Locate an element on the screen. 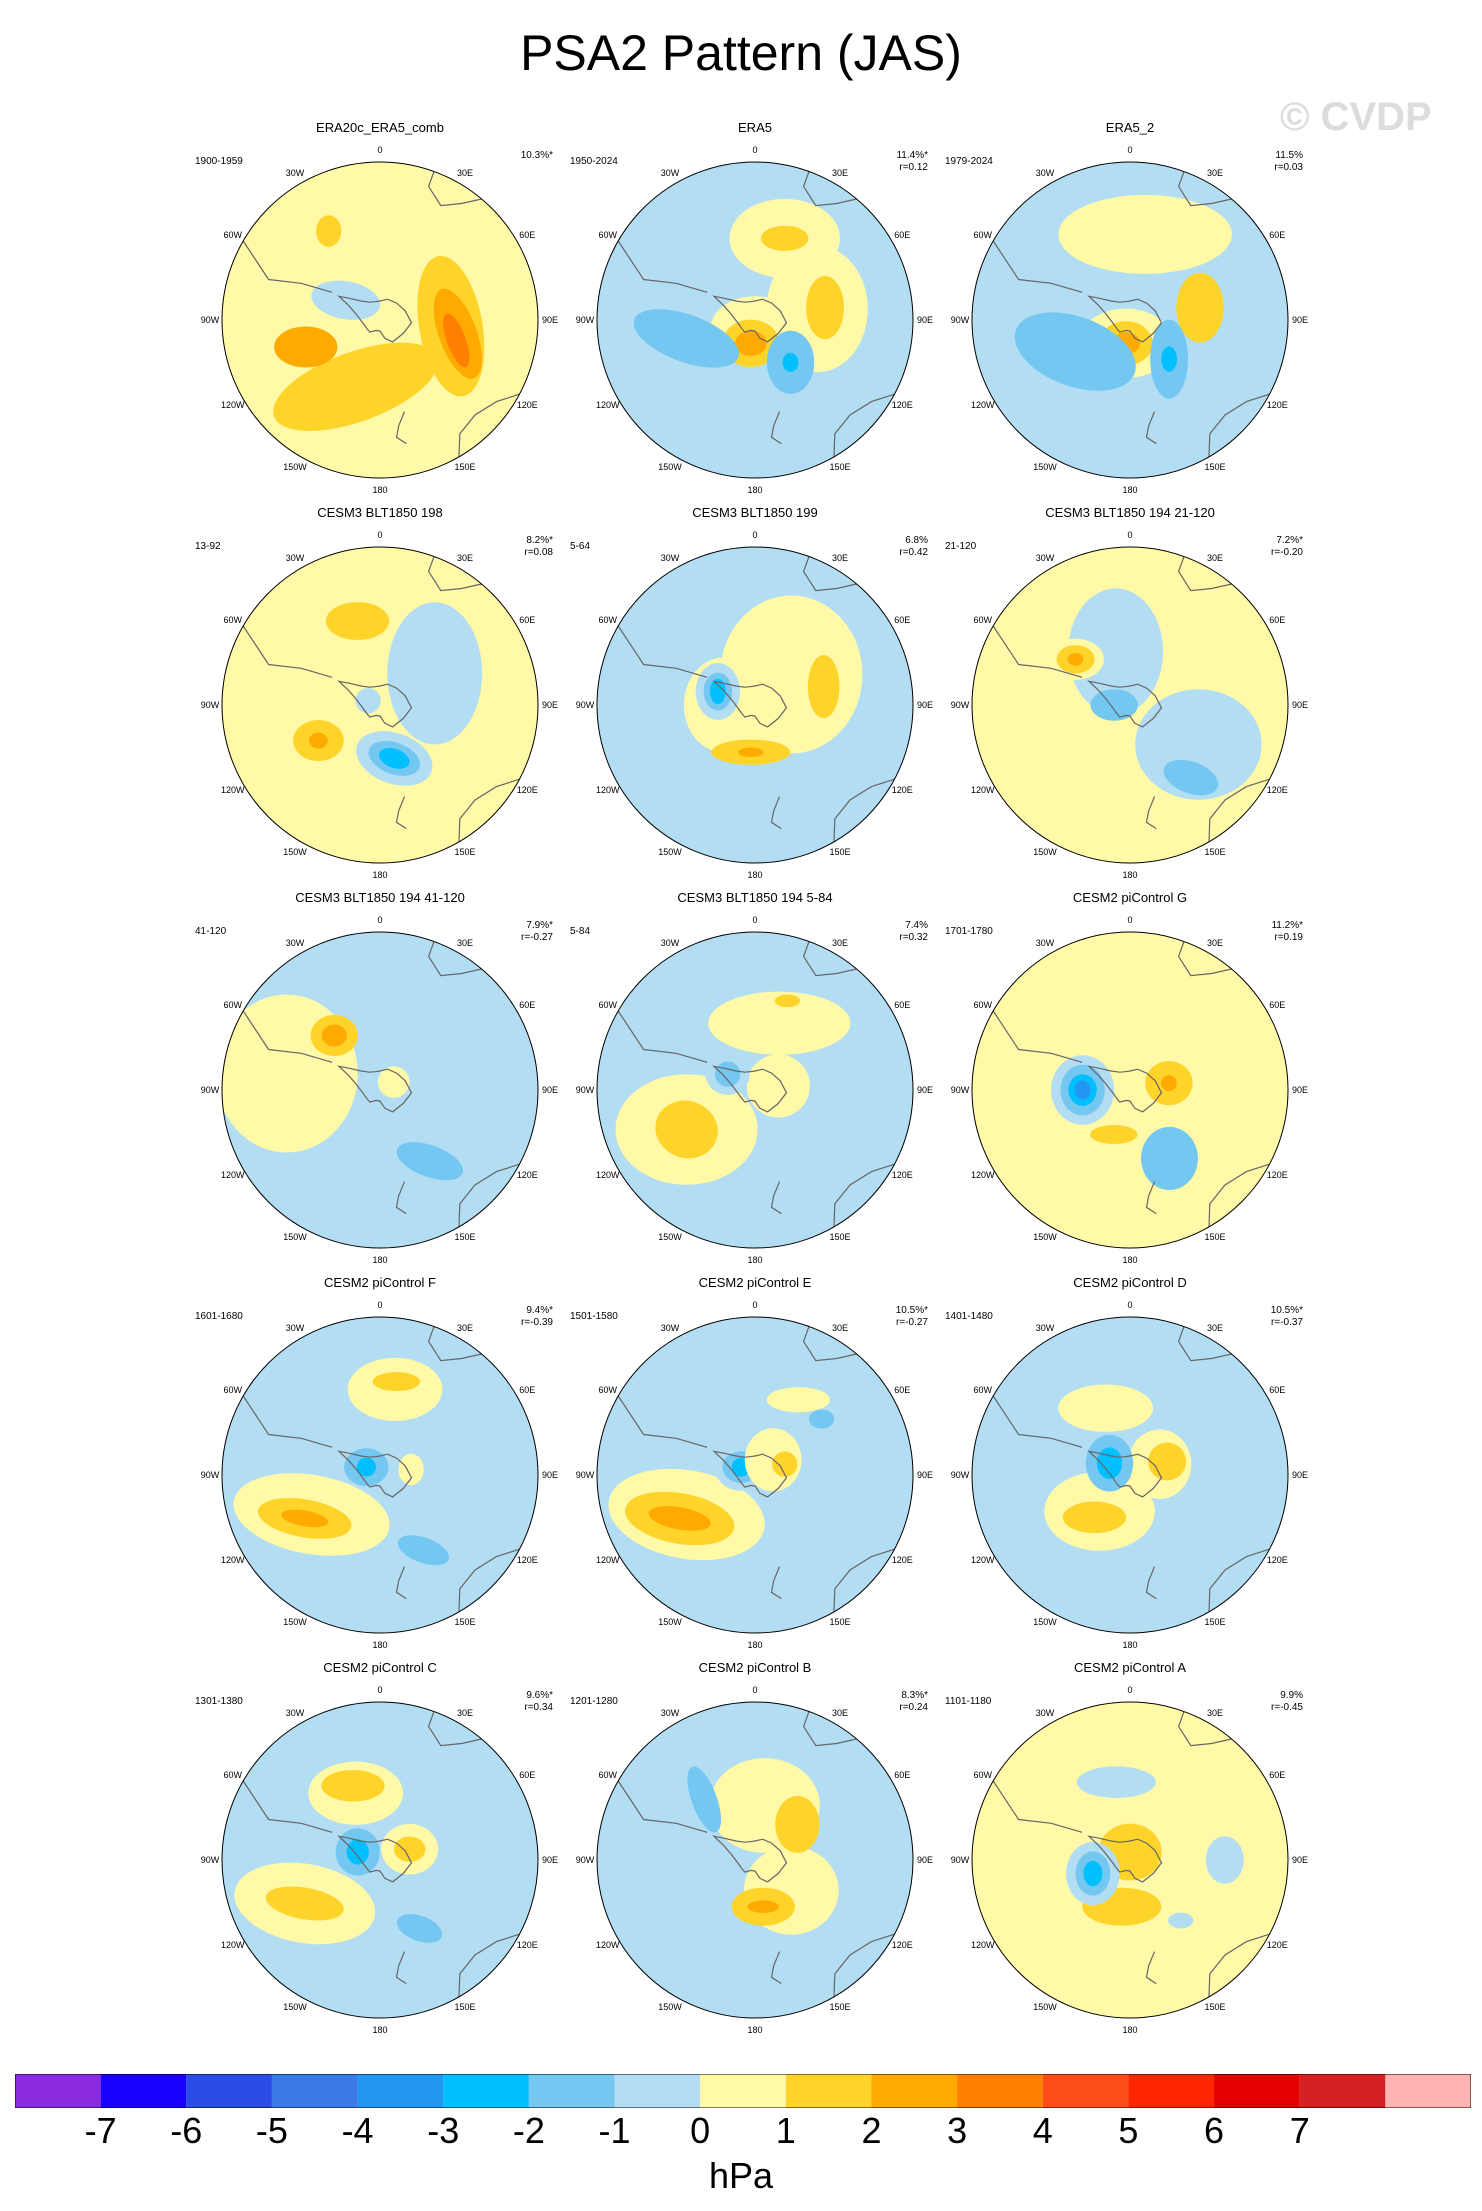 This screenshot has width=1482, height=2211. pattern-correlation: r=0.32 is located at coordinates (913, 937).